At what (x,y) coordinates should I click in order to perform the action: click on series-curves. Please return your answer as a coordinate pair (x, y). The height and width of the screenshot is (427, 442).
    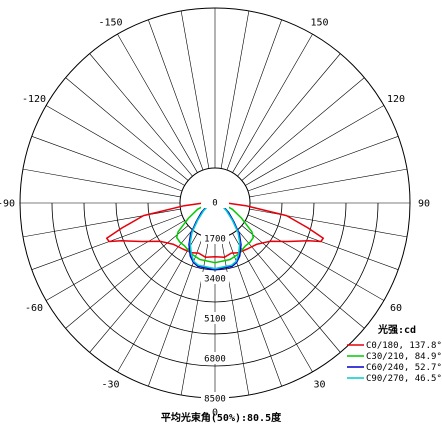
    Looking at the image, I should click on (215, 236).